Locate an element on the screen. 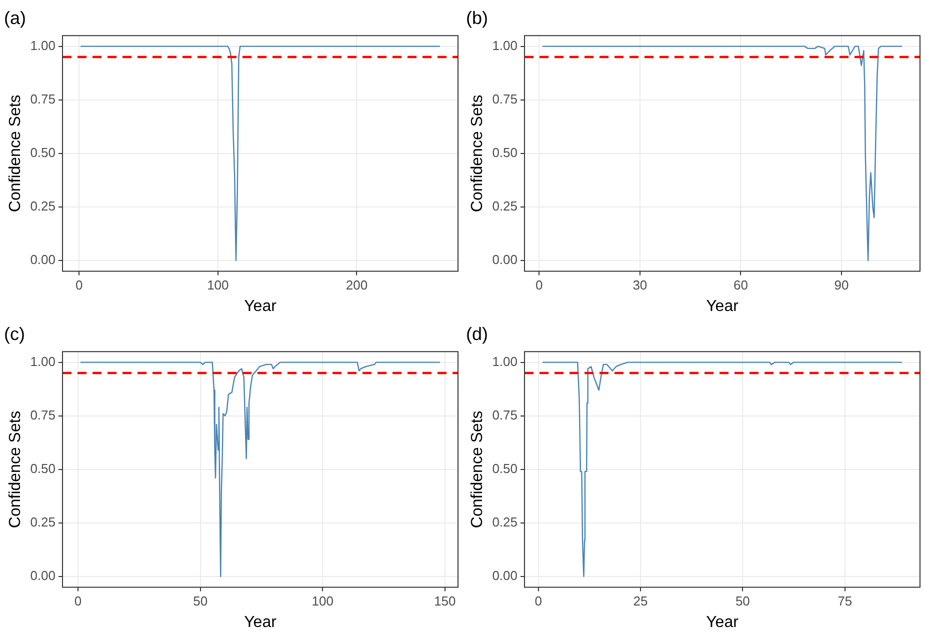  chart-title: (a) is located at coordinates (15, 18).